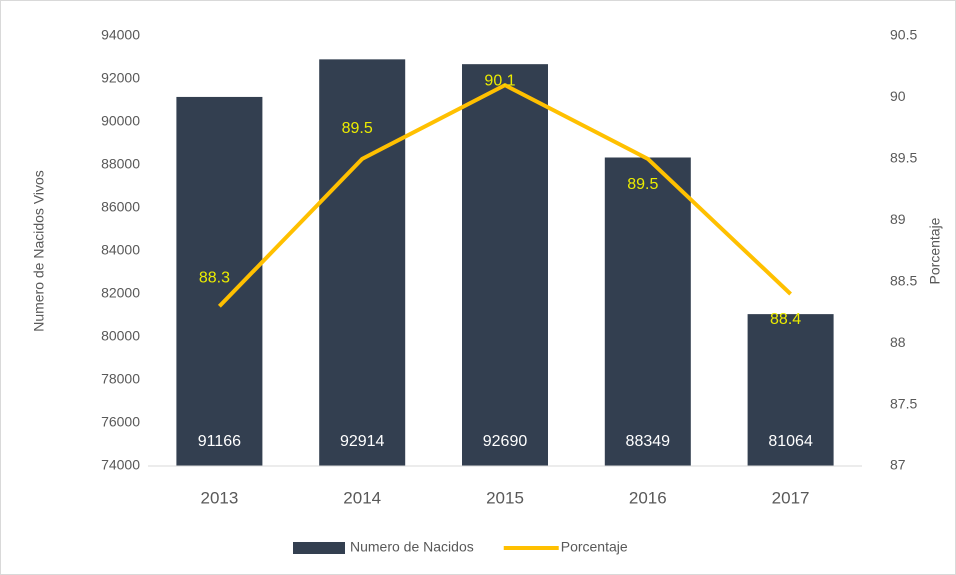 Image resolution: width=956 pixels, height=575 pixels. Describe the element at coordinates (120, 207) in the screenshot. I see `y-tick-label: 86000` at that location.